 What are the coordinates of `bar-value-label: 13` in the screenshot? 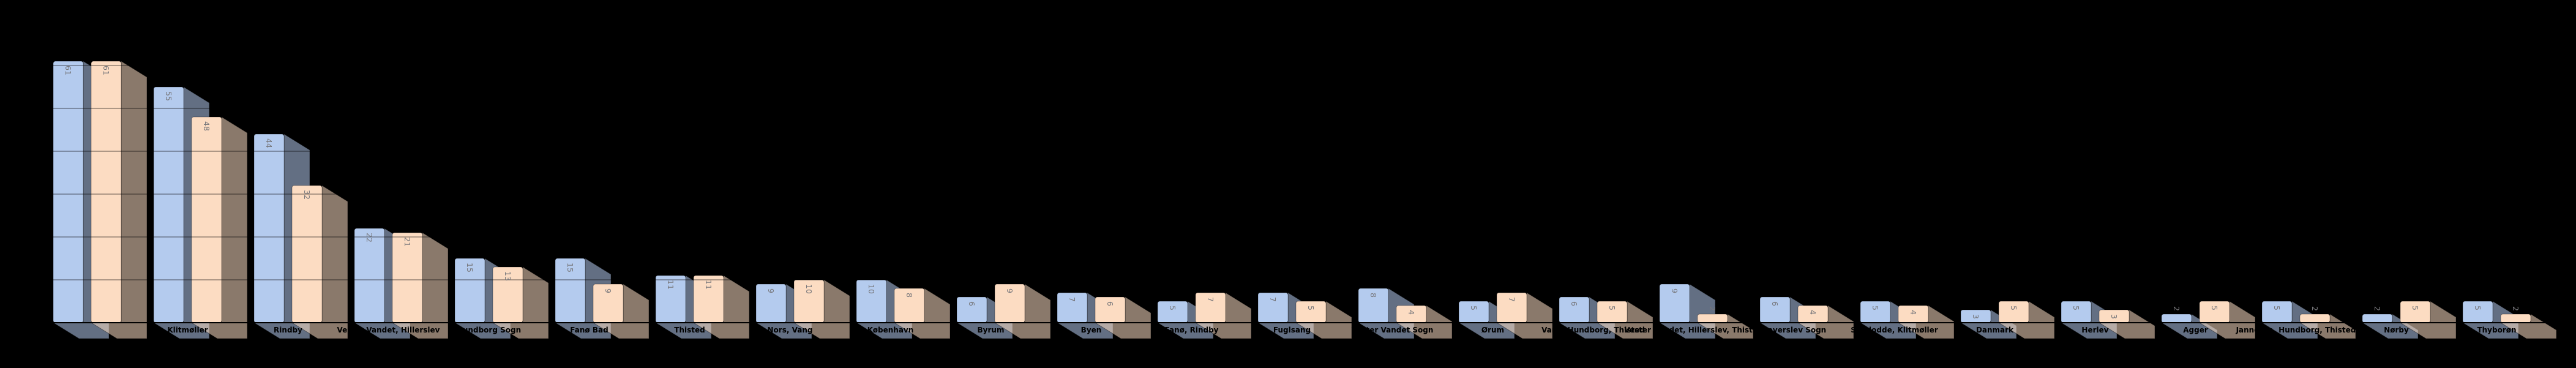 It's located at (508, 276).